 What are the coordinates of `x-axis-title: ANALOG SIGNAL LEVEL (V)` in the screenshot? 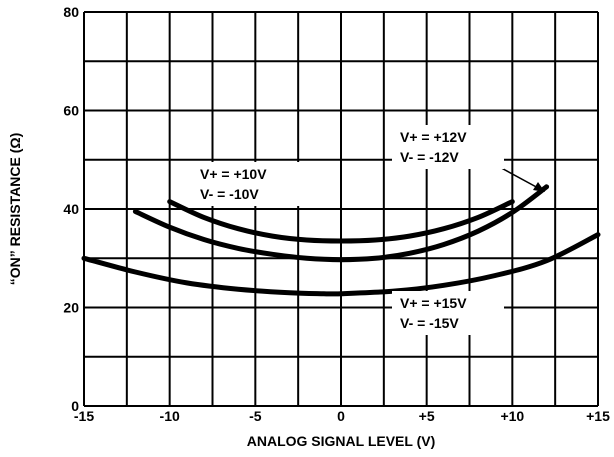 It's located at (341, 441).